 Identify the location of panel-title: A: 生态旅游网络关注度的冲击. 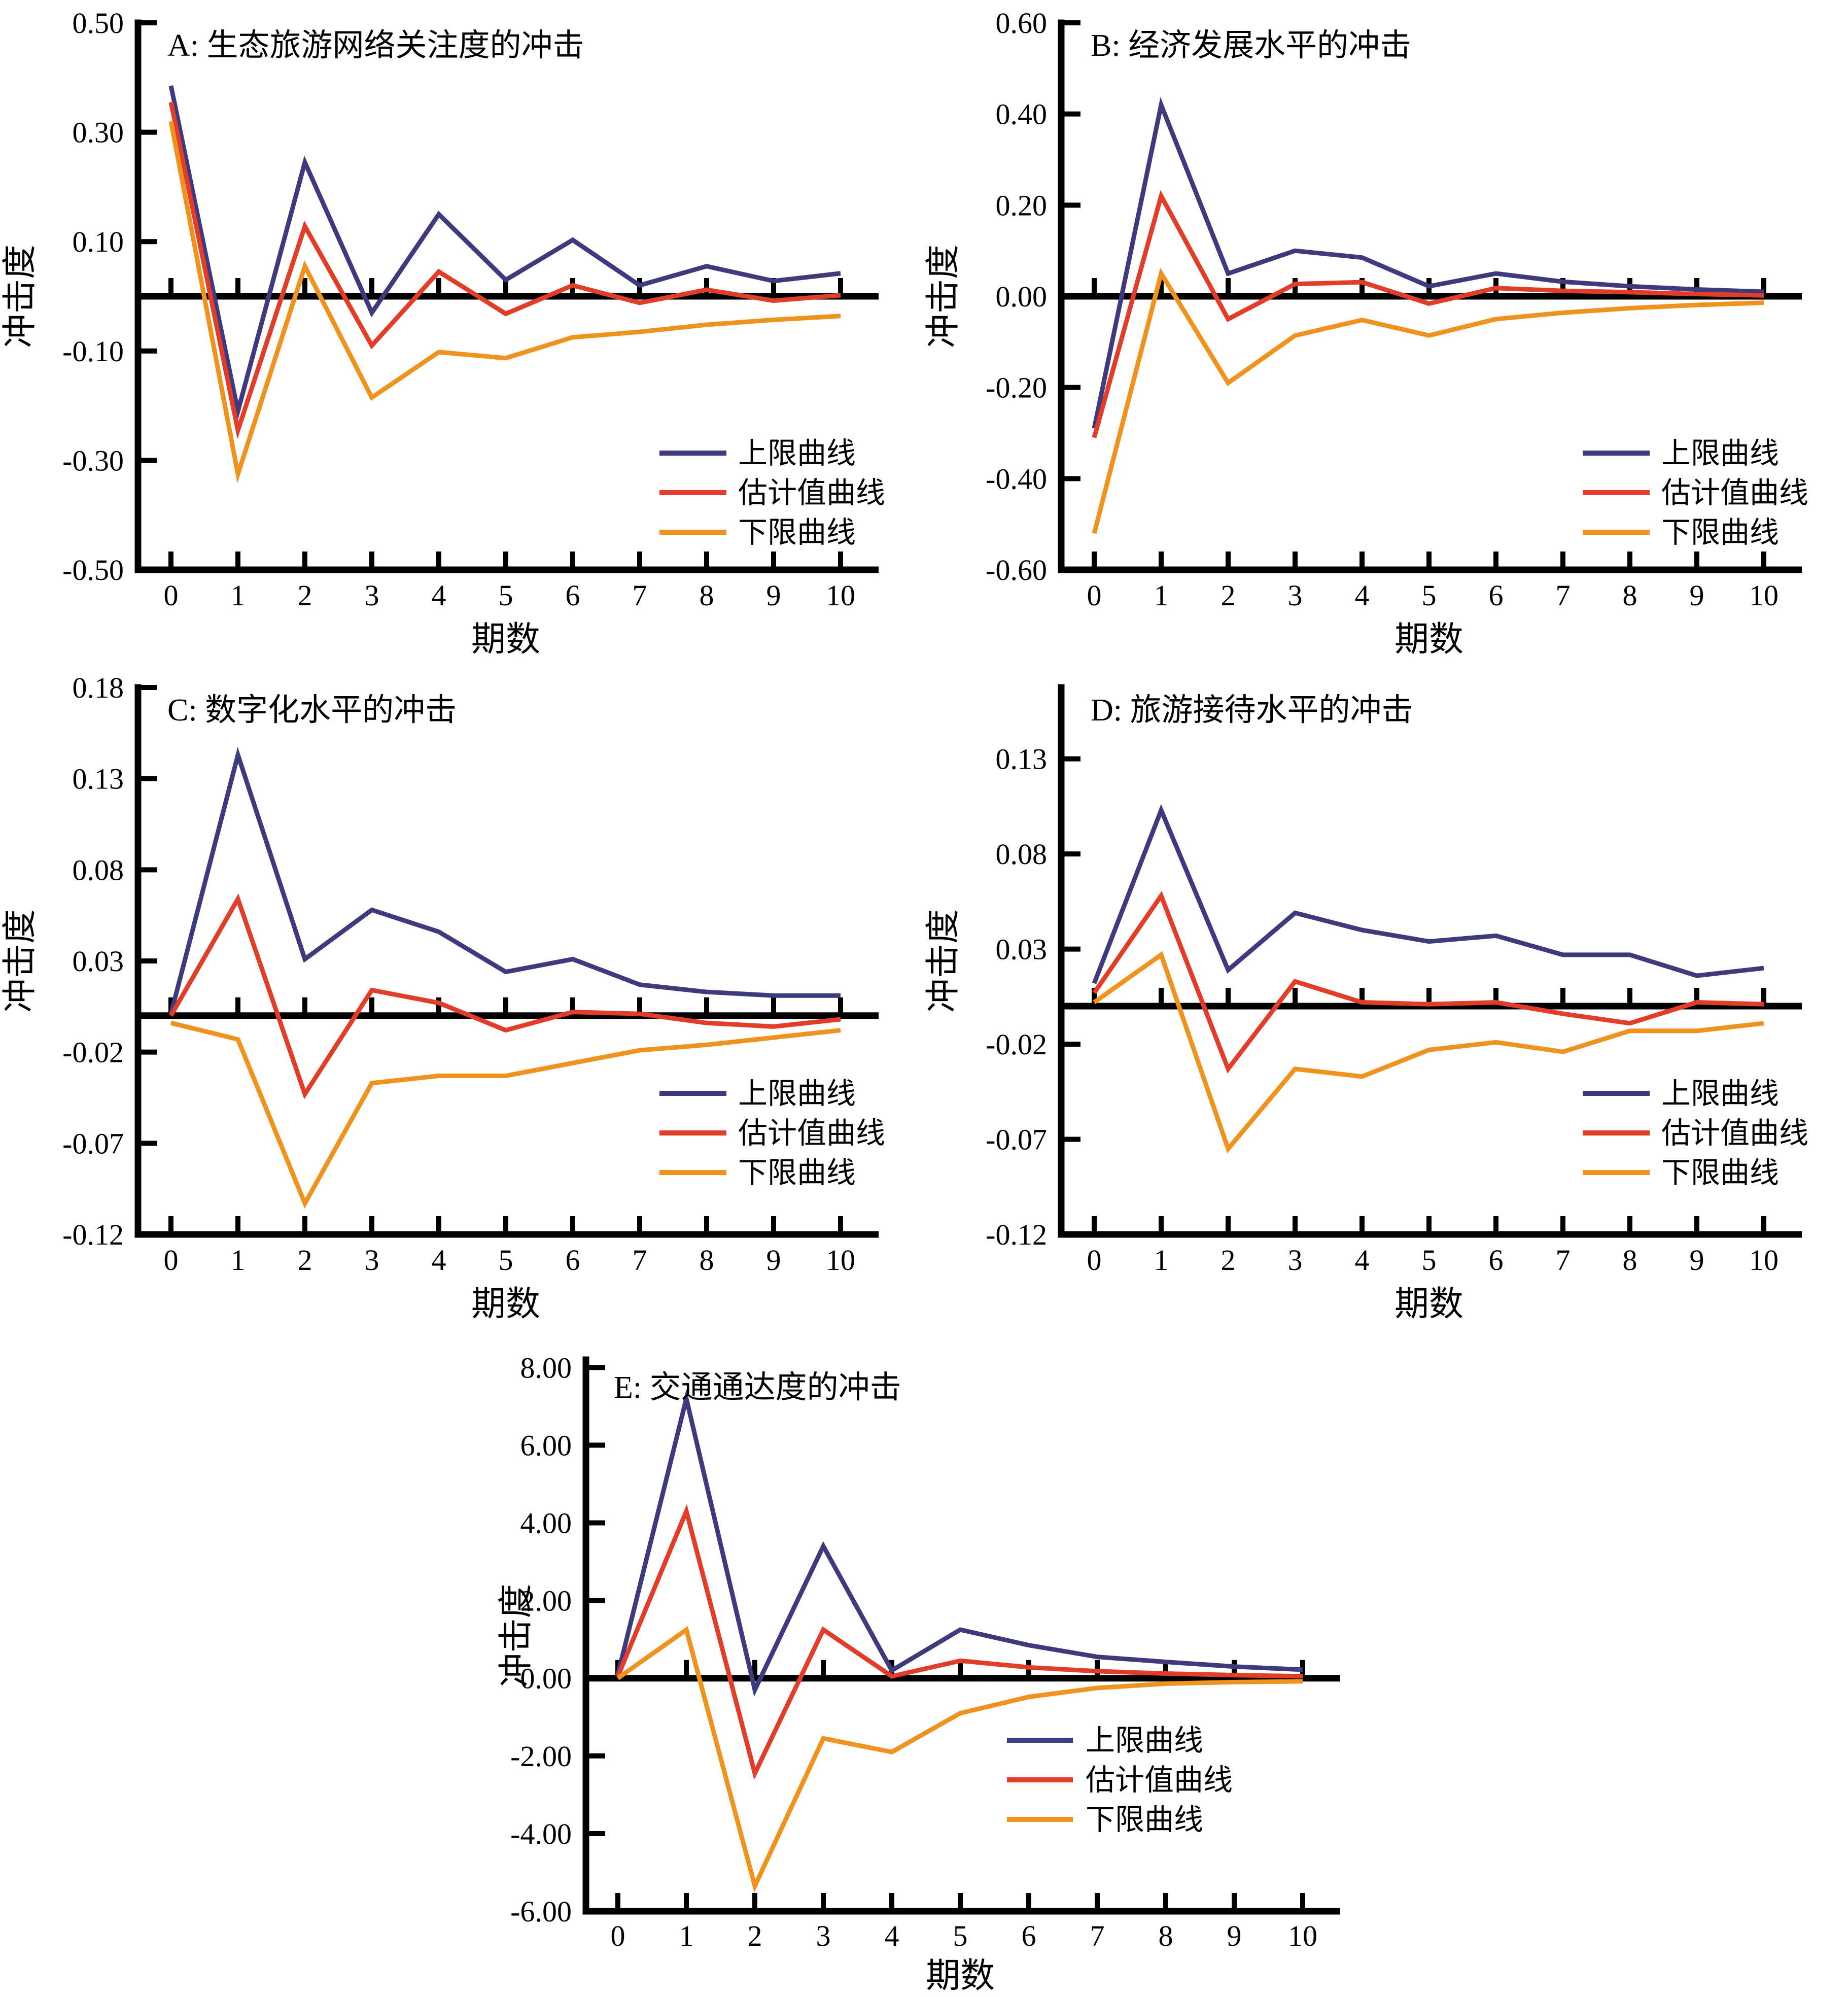
(375, 45).